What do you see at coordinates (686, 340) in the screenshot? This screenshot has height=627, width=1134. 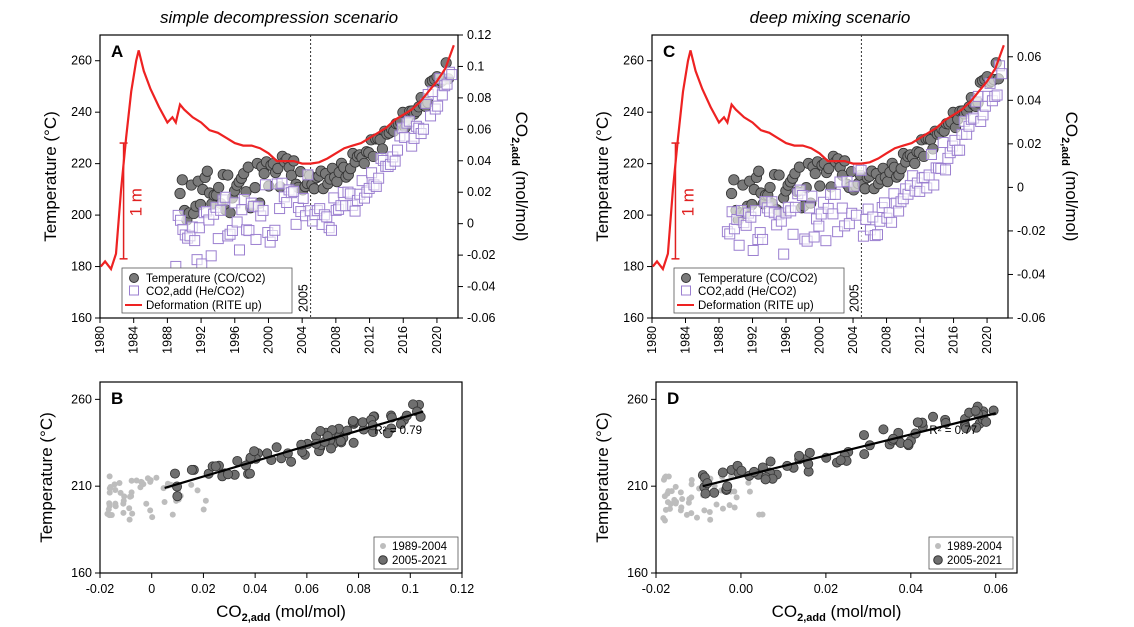 I see `x-tick-label-c: 1984` at bounding box center [686, 340].